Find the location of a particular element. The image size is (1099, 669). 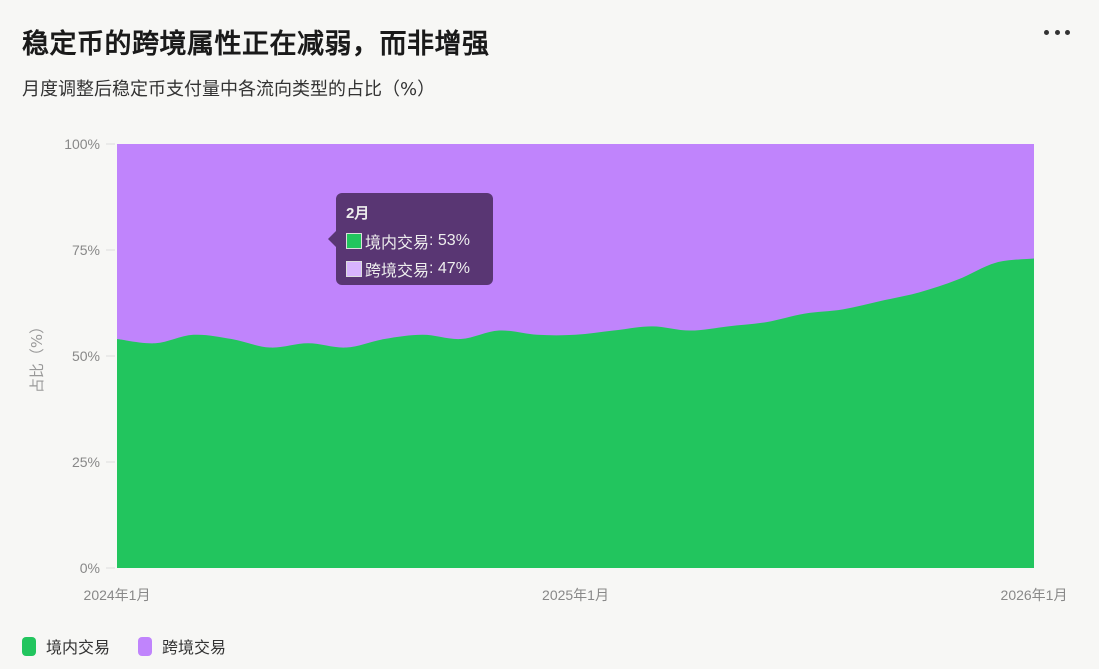

y-axis: 0% 25% 50% 75% 100% is located at coordinates (89, 356).